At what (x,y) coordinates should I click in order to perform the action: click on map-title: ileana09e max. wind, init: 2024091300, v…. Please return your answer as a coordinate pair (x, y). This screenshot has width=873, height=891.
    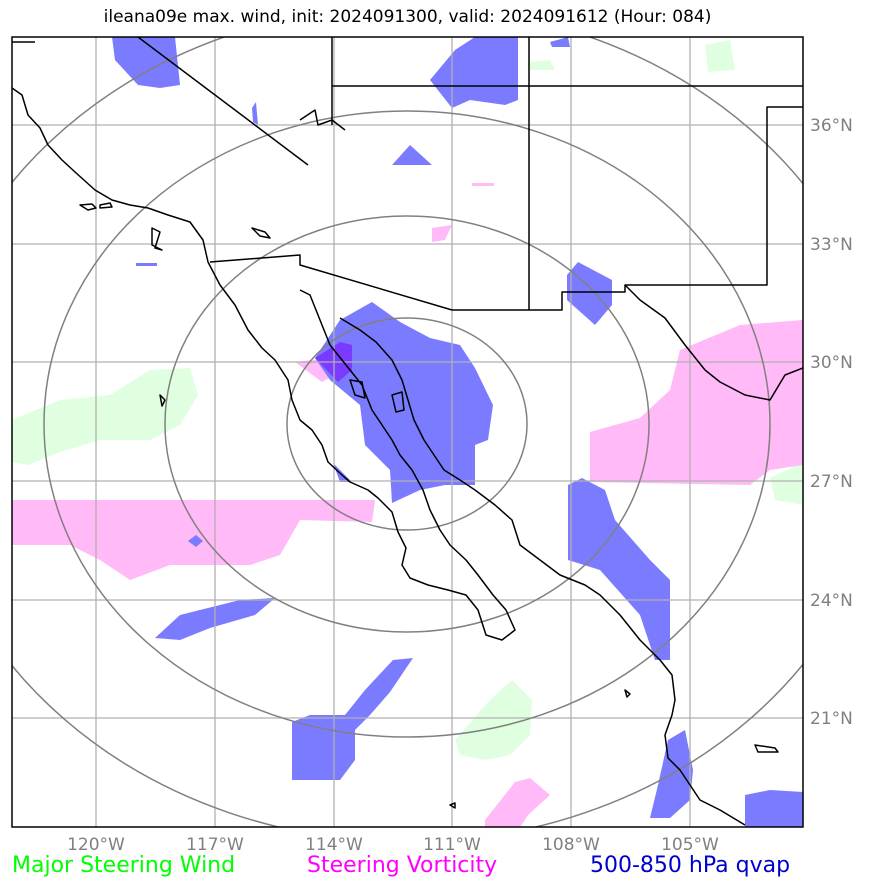
    Looking at the image, I should click on (407, 17).